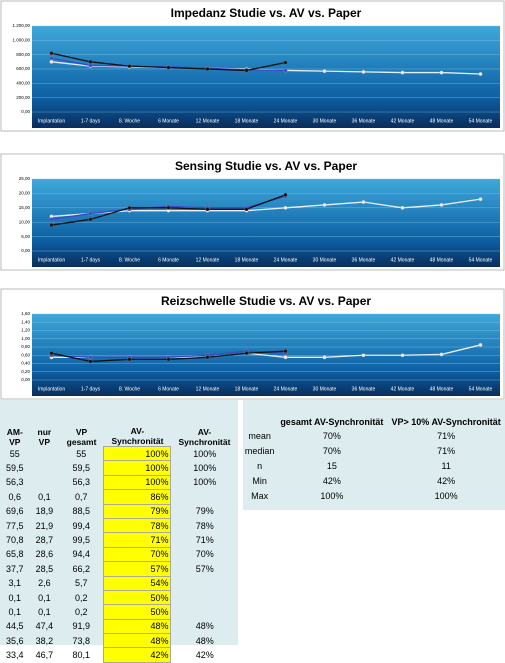 The image size is (505, 663). Describe the element at coordinates (204, 436) in the screenshot. I see `column-header: AV-Synchronität` at that location.